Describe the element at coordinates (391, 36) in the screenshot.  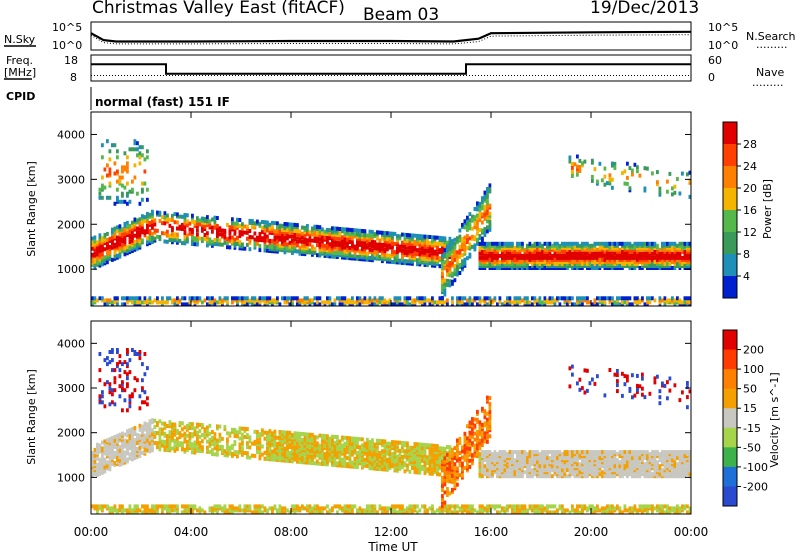
I see `nsky-line` at that location.